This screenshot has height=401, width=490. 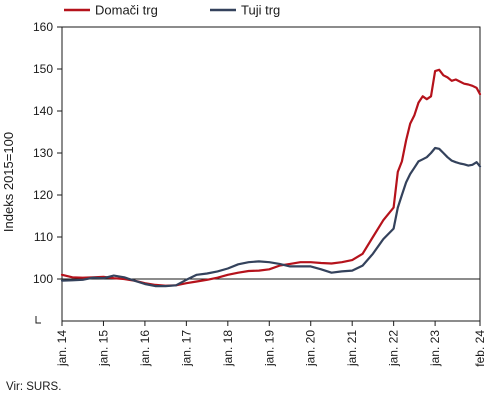 I want to click on legend: Domači trg Tuji trg, so click(x=172, y=10).